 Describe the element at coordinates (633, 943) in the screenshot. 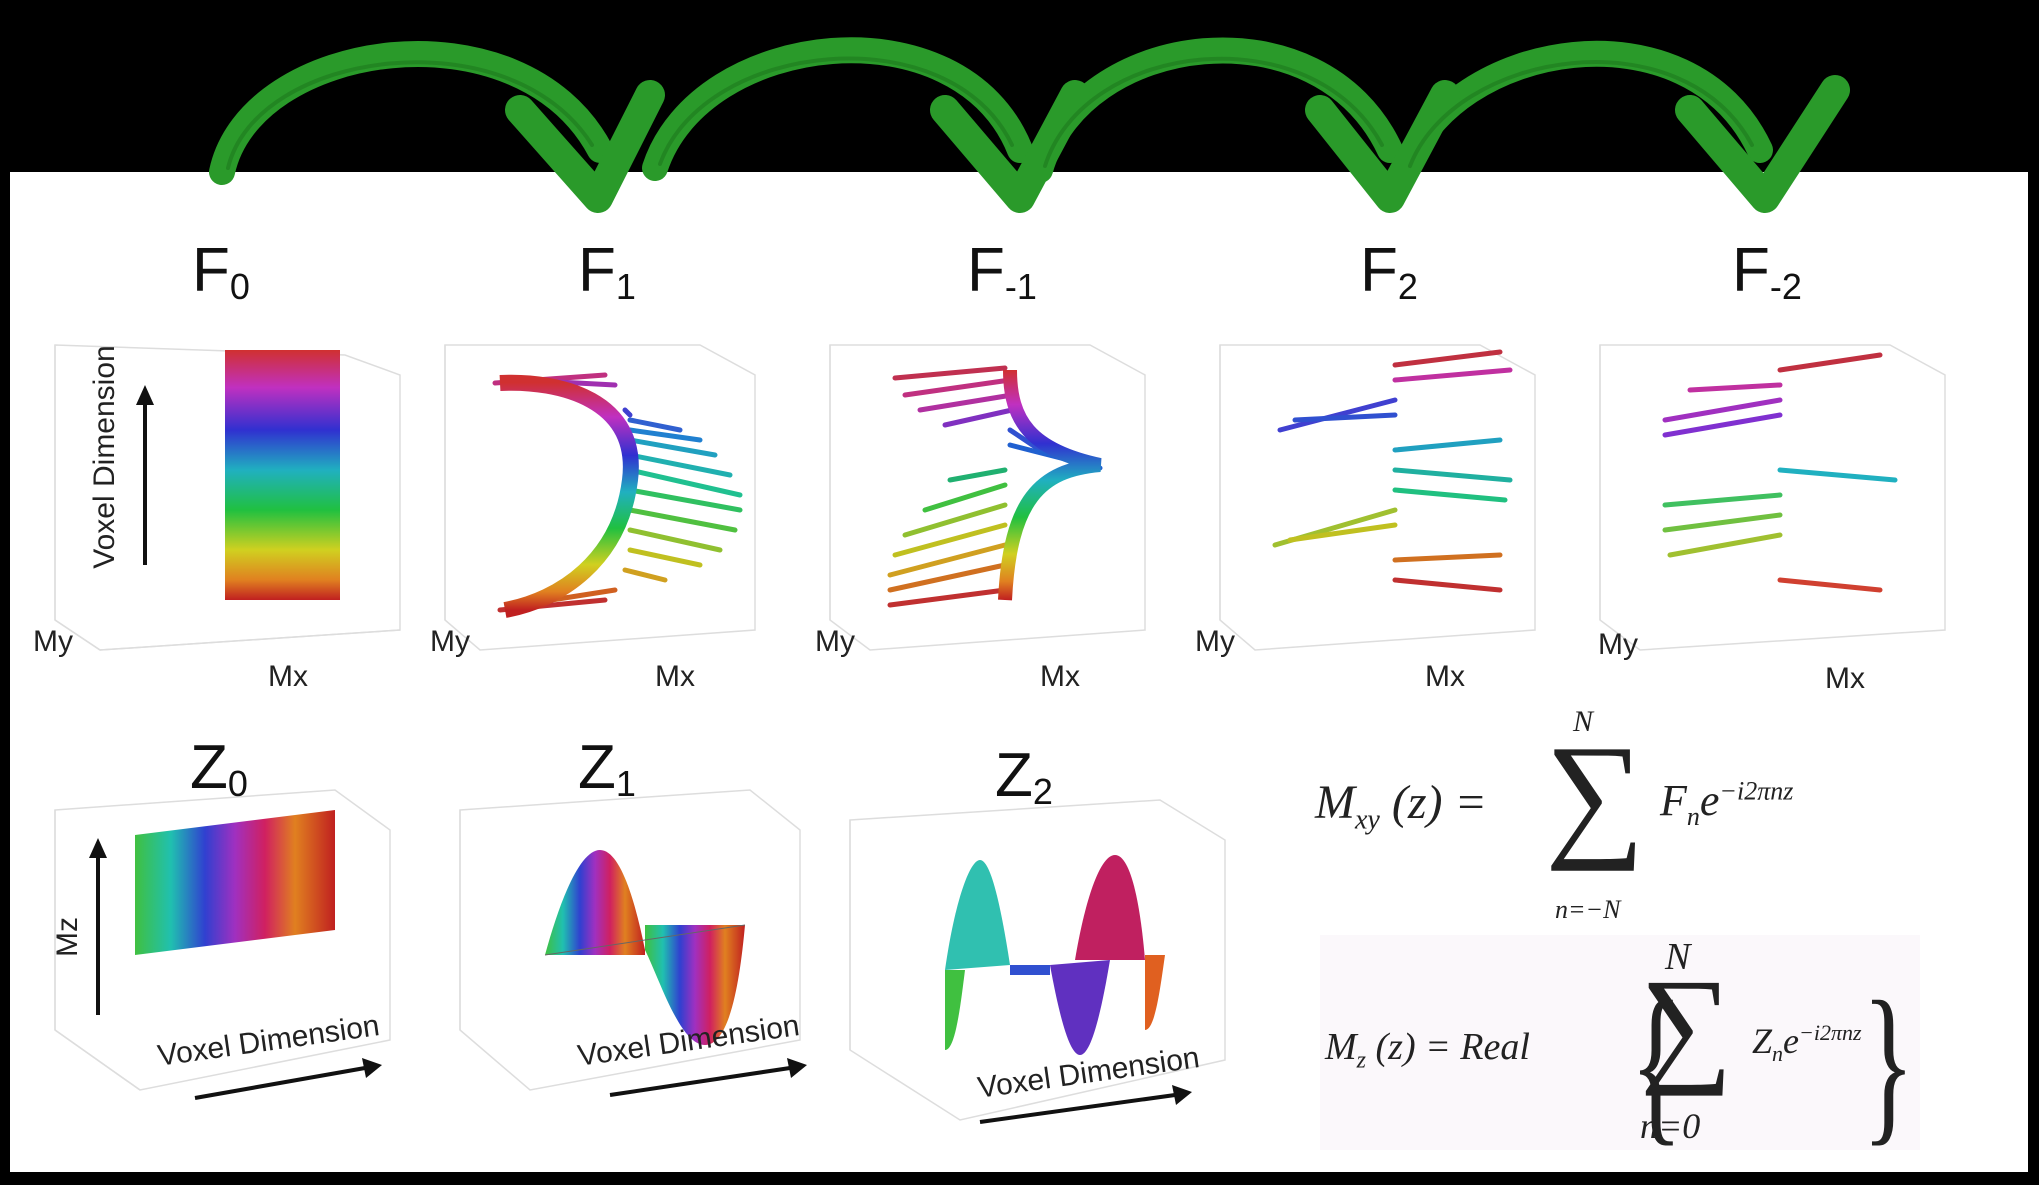

I see `plot-z1` at that location.